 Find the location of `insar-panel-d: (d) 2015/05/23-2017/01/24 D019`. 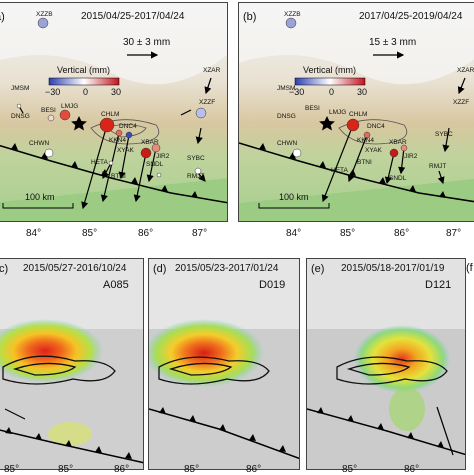

insar-panel-d: (d) 2015/05/23-2017/01/24 D019 is located at coordinates (224, 364).